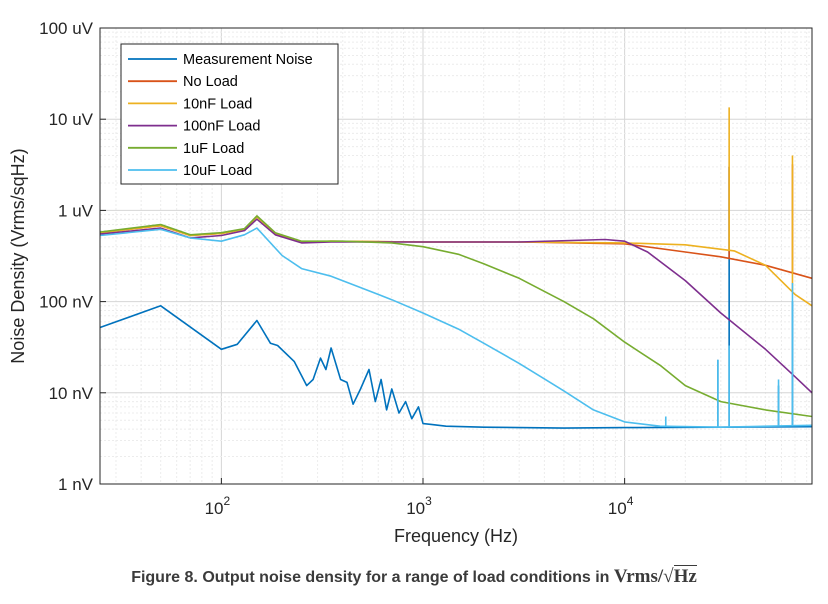 Image resolution: width=828 pixels, height=604 pixels. Describe the element at coordinates (685, 576) in the screenshot. I see `caption-unit-hz: Hz` at that location.